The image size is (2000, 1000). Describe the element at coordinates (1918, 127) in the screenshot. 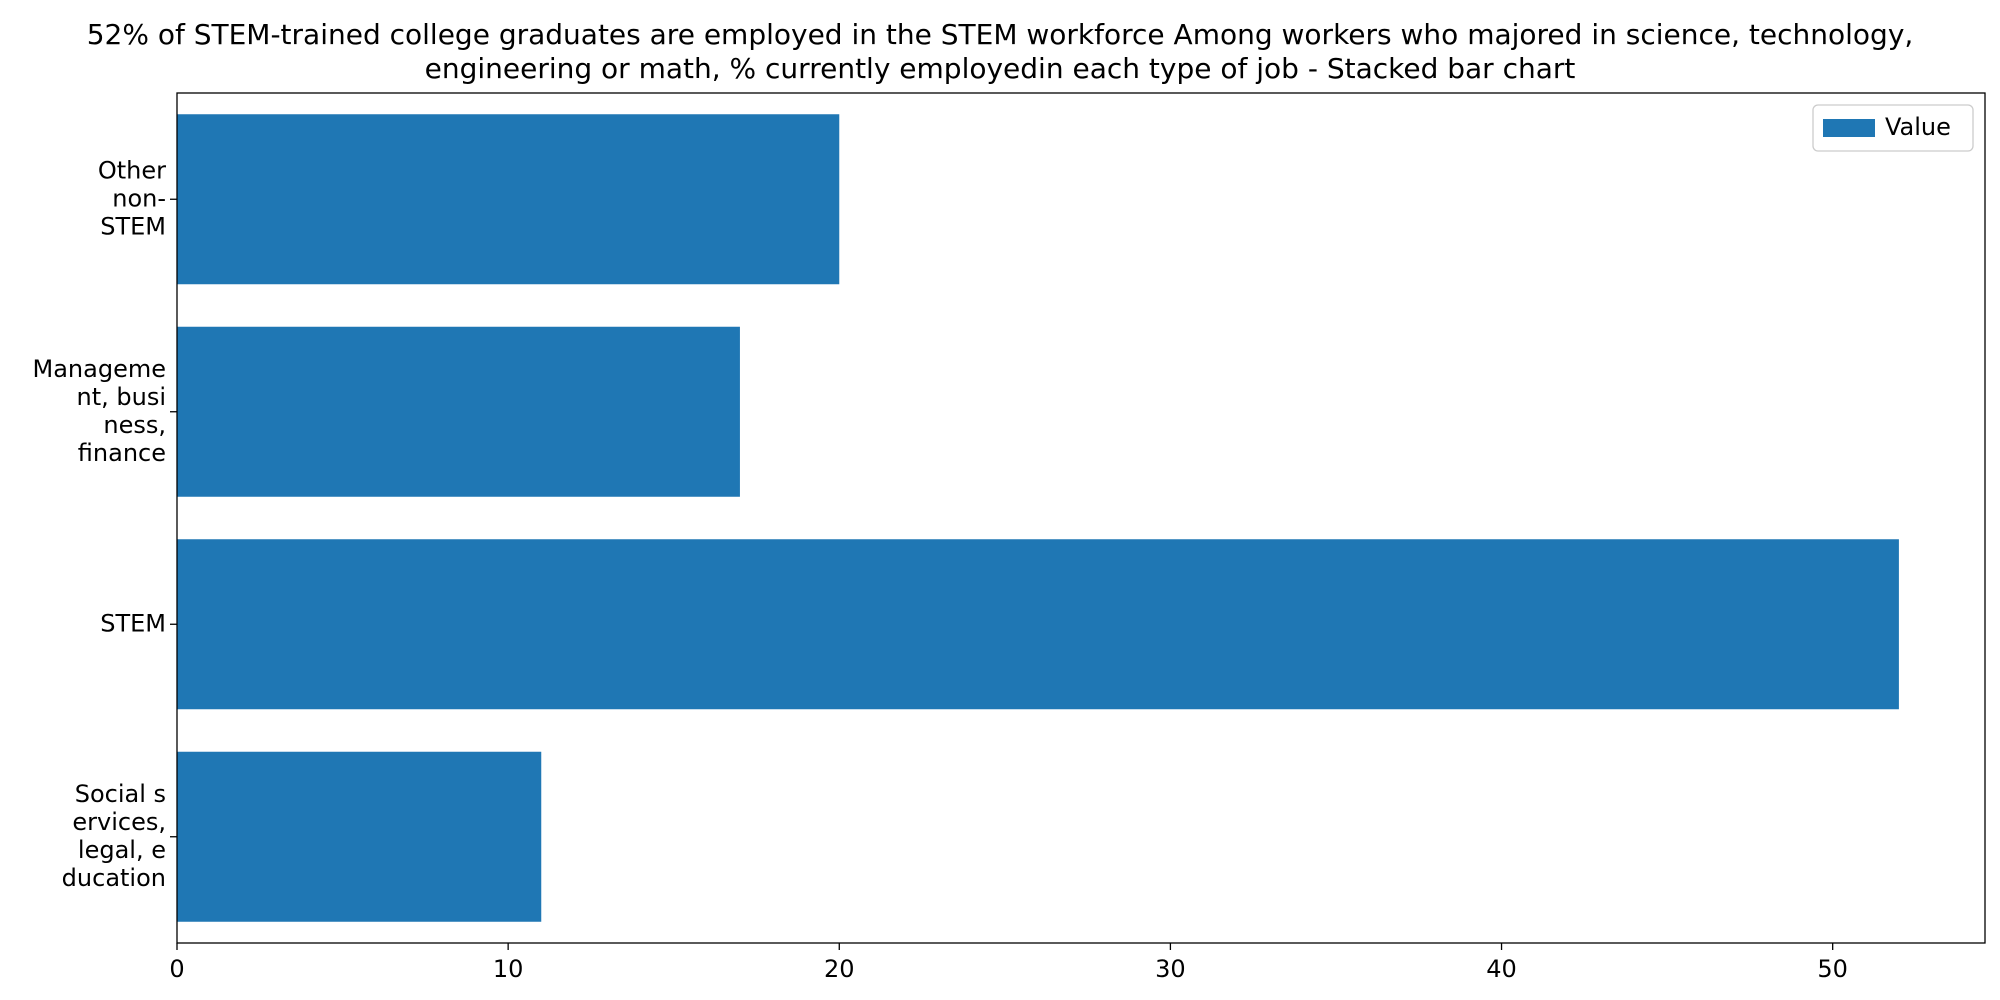

I see `legend-label: Value` at that location.